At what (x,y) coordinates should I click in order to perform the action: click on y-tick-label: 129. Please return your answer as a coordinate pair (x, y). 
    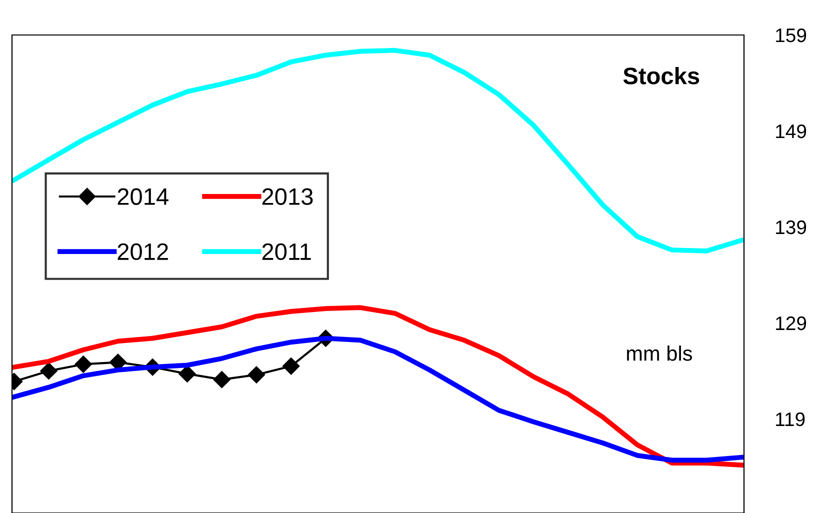
    Looking at the image, I should click on (791, 323).